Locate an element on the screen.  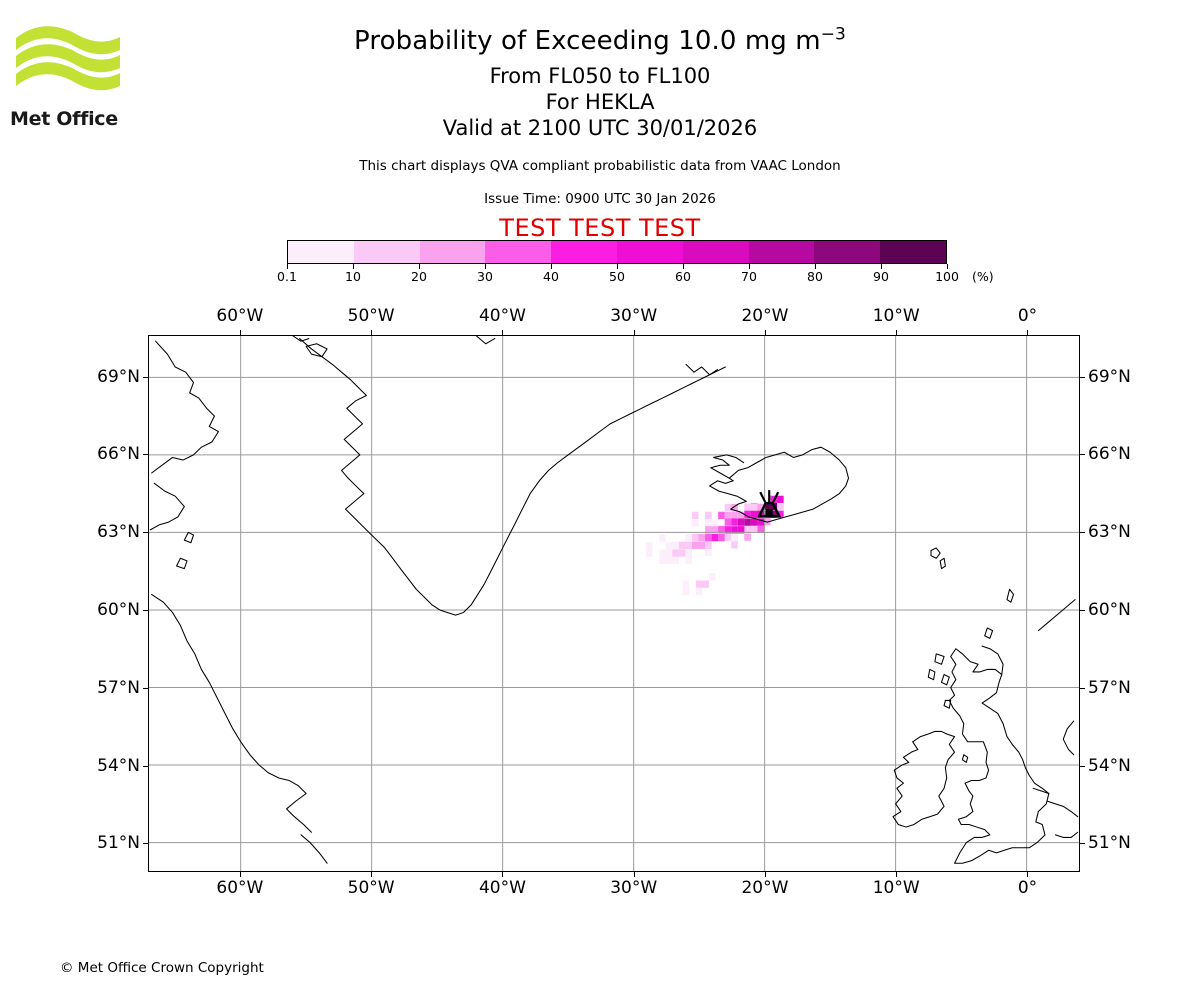
colorbar-tick-labels: 0.1 10 20 30 40 50 60 70 80 90 100 is located at coordinates (618, 277).